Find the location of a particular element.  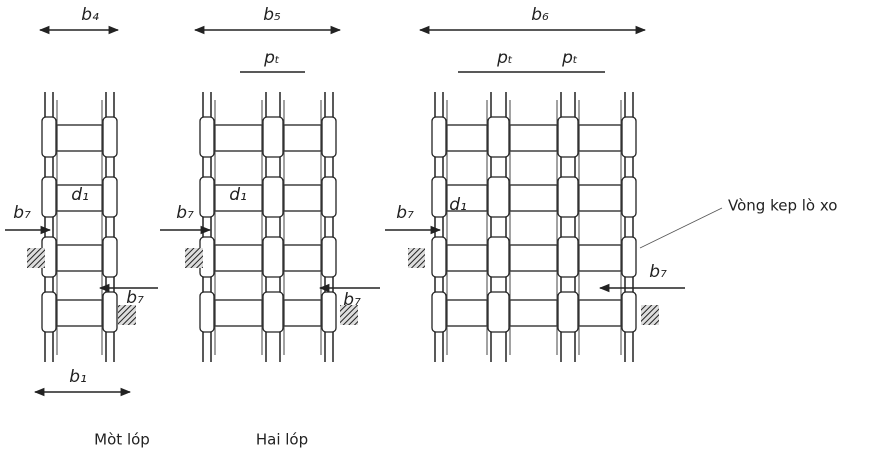

width-label: b₆ is located at coordinates (540, 15).